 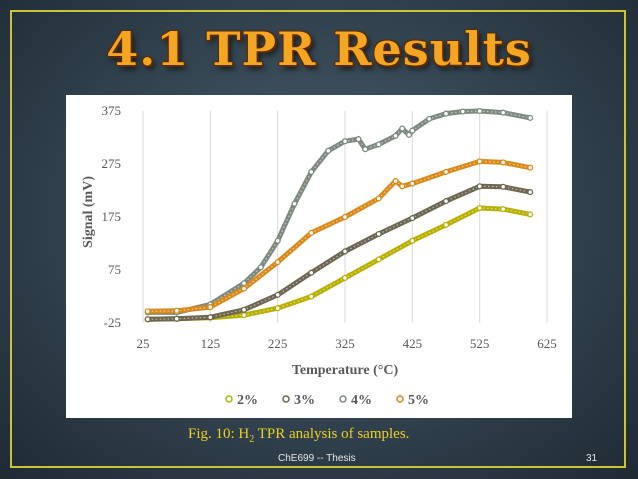 I want to click on point-3%-11, so click(x=503, y=186).